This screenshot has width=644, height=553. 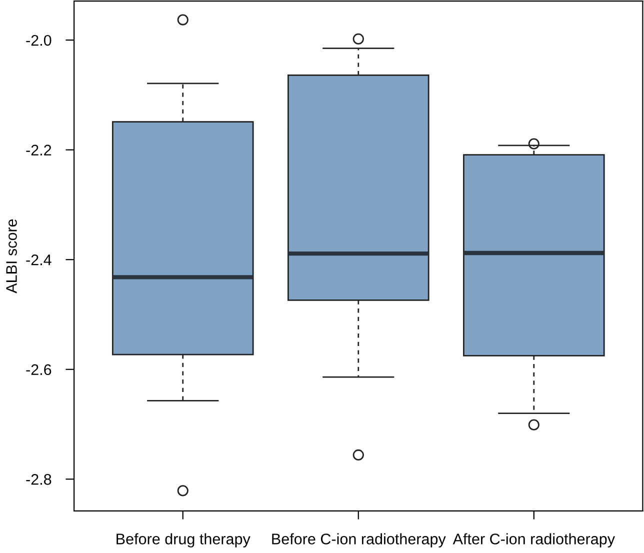 What do you see at coordinates (183, 540) in the screenshot?
I see `x-tick-label: Before drug therapy` at bounding box center [183, 540].